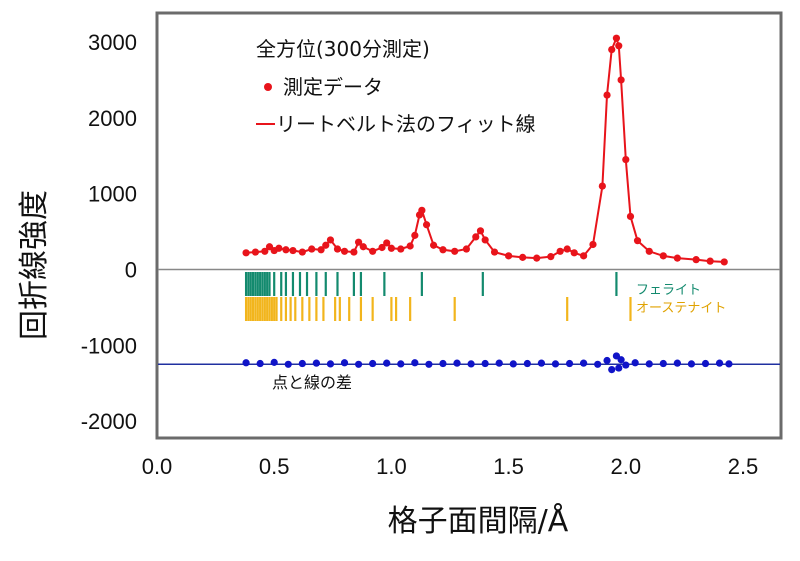 This screenshot has height=561, width=800. I want to click on y-tick-label: -2000, so click(109, 421).